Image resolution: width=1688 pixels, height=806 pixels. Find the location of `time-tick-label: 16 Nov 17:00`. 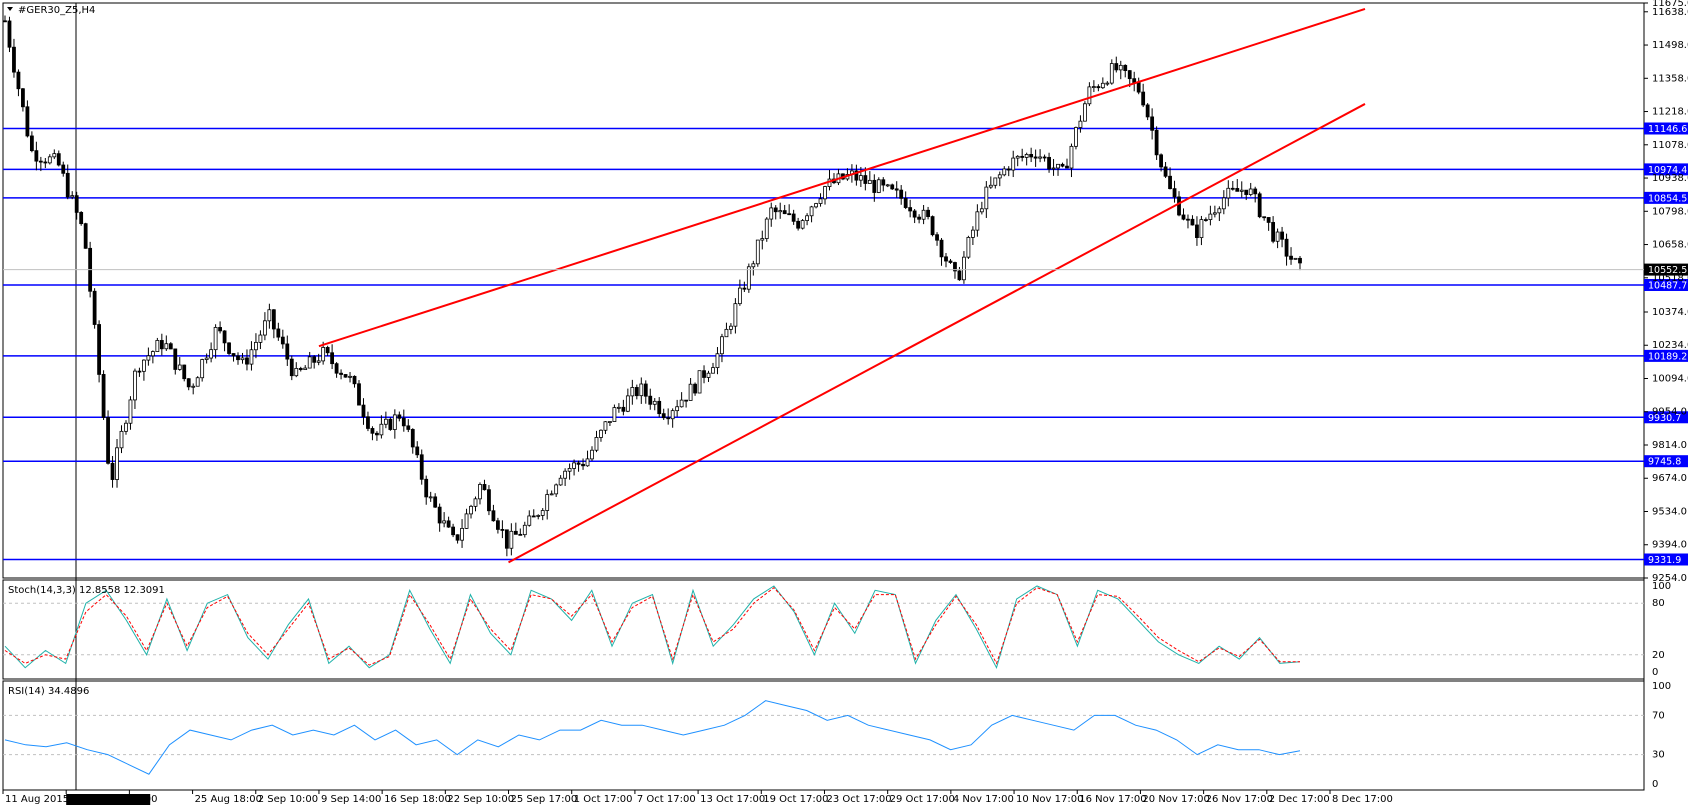

time-tick-label: 16 Nov 17:00 is located at coordinates (1112, 799).